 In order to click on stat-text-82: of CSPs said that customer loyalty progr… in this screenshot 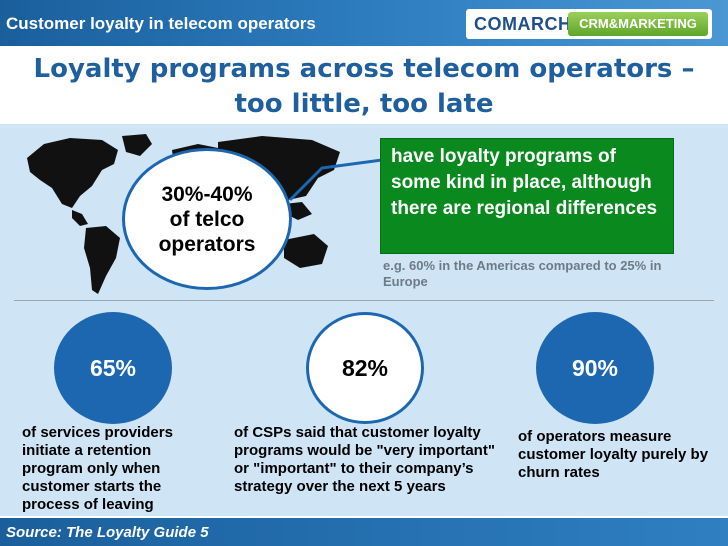, I will do `click(364, 459)`.